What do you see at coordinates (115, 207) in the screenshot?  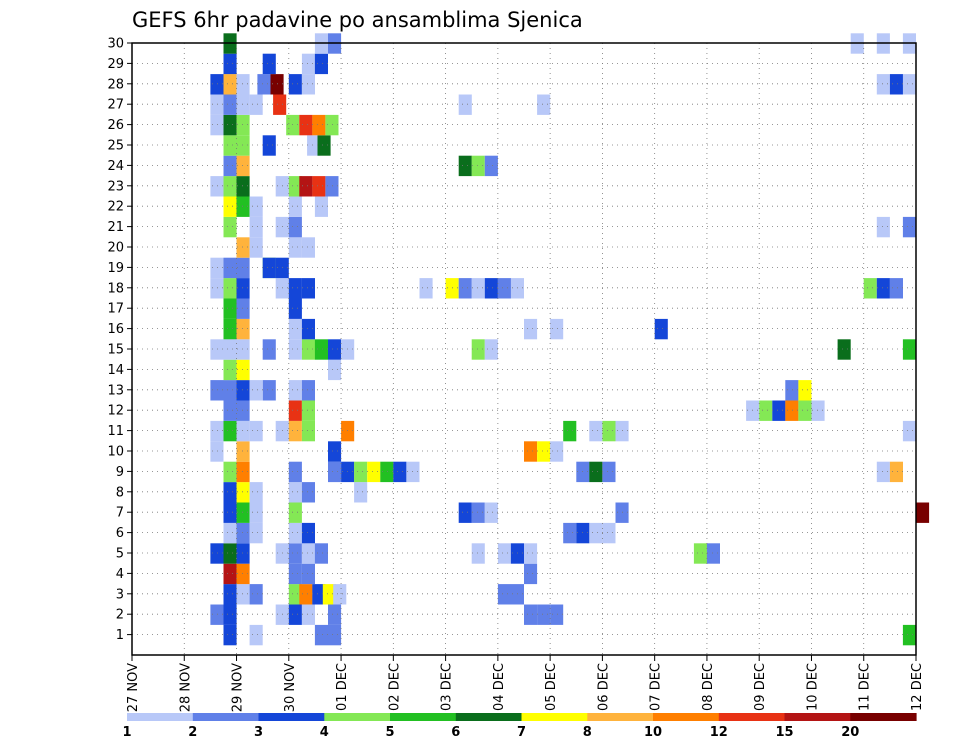 I see `y-tick-label: 22` at bounding box center [115, 207].